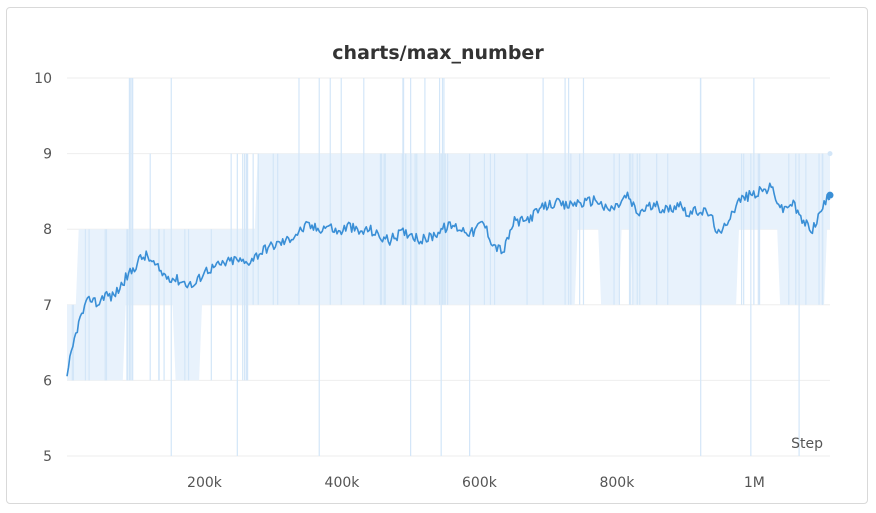 The width and height of the screenshot is (876, 513). I want to click on y-tick-label: 7, so click(47, 306).